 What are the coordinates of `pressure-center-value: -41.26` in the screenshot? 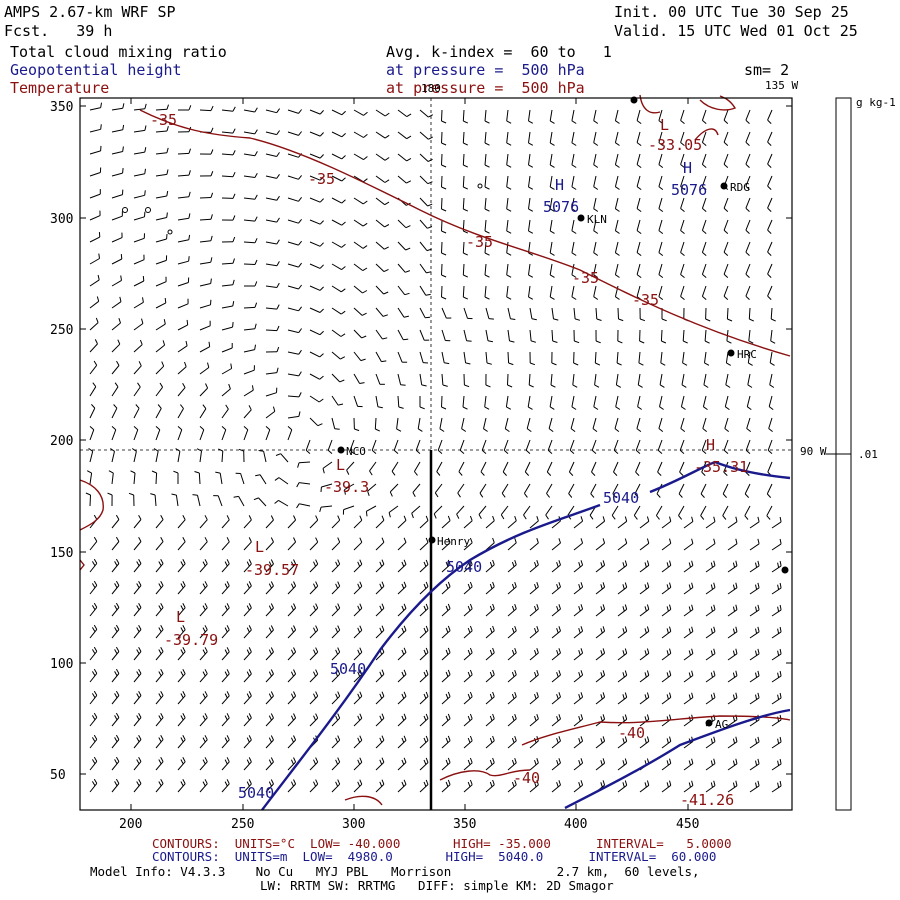 It's located at (707, 800).